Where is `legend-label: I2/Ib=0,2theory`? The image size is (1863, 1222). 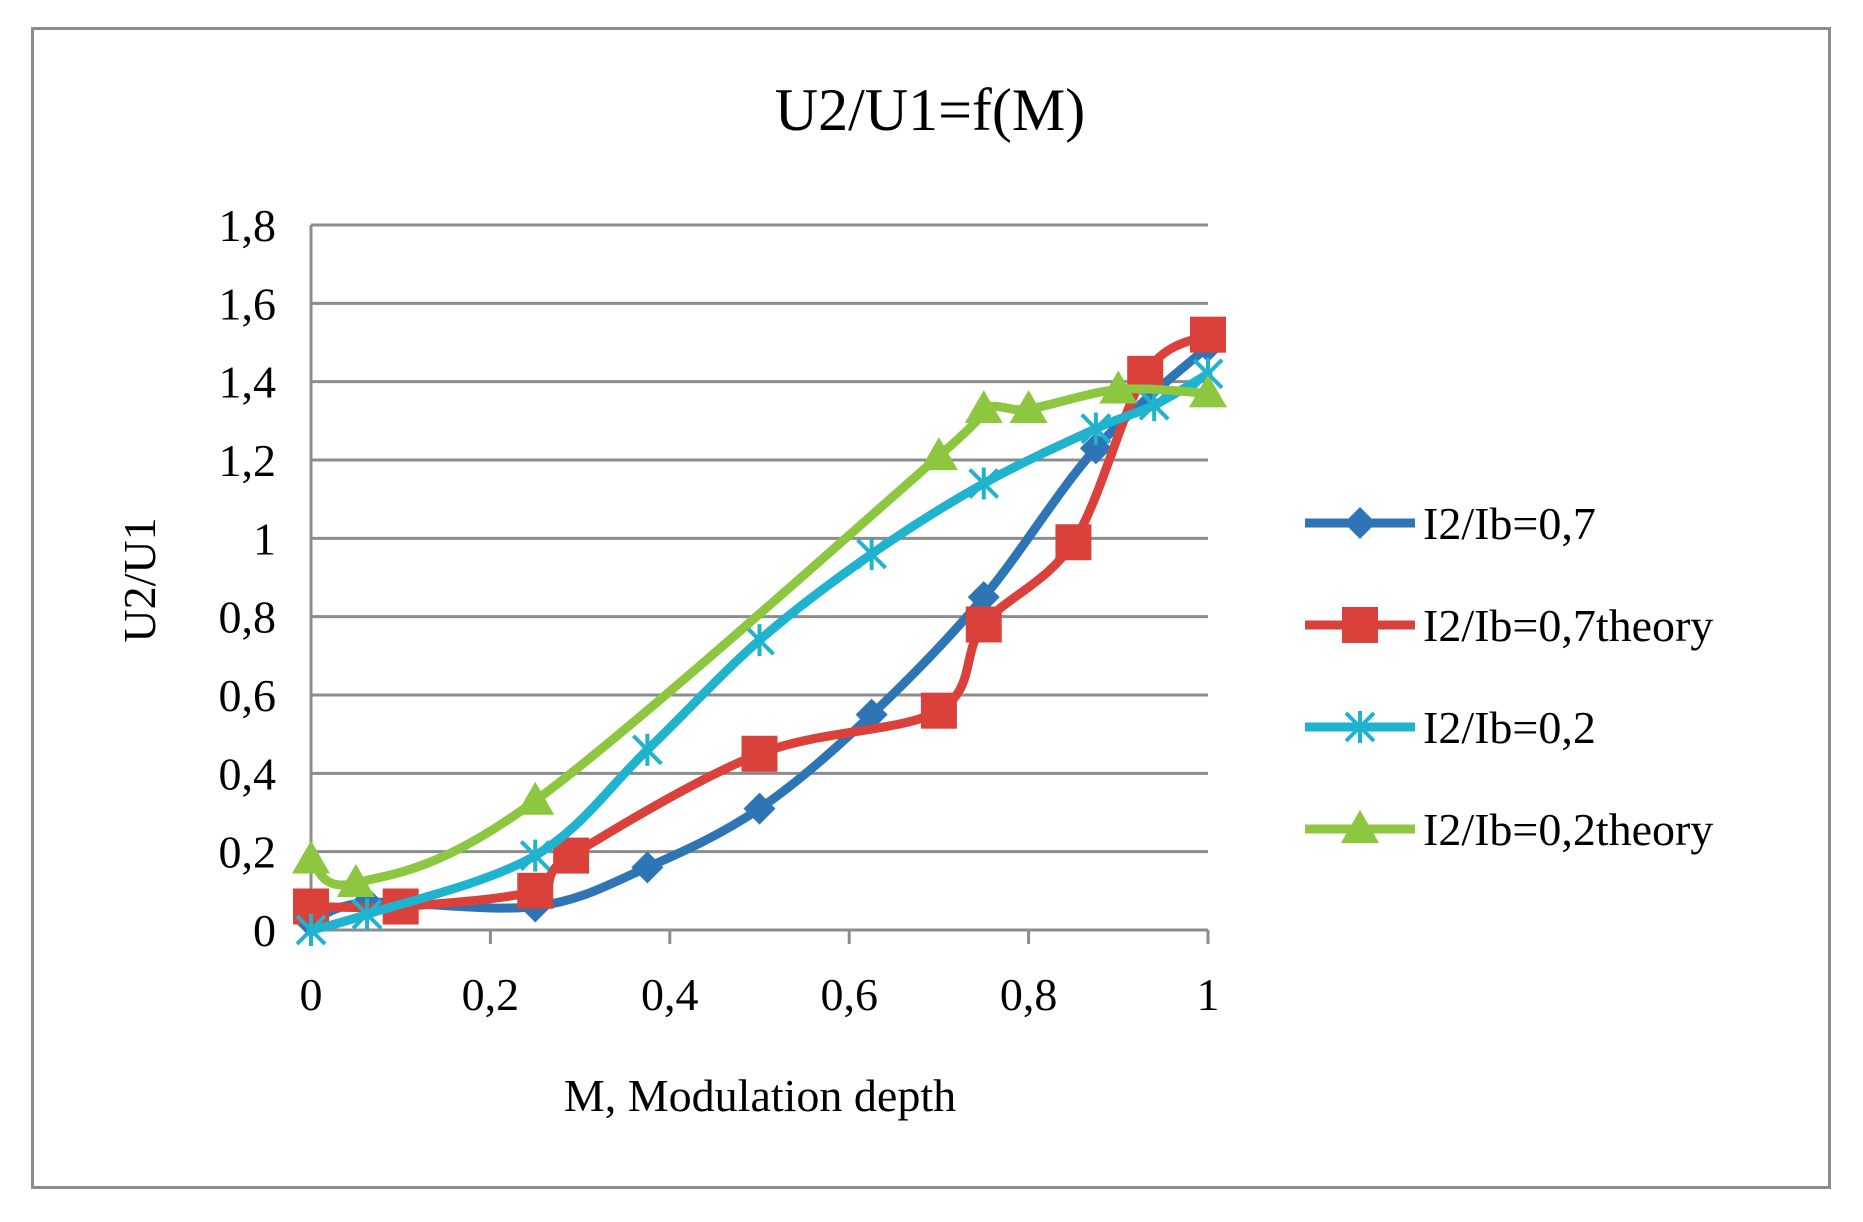 legend-label: I2/Ib=0,2theory is located at coordinates (1568, 829).